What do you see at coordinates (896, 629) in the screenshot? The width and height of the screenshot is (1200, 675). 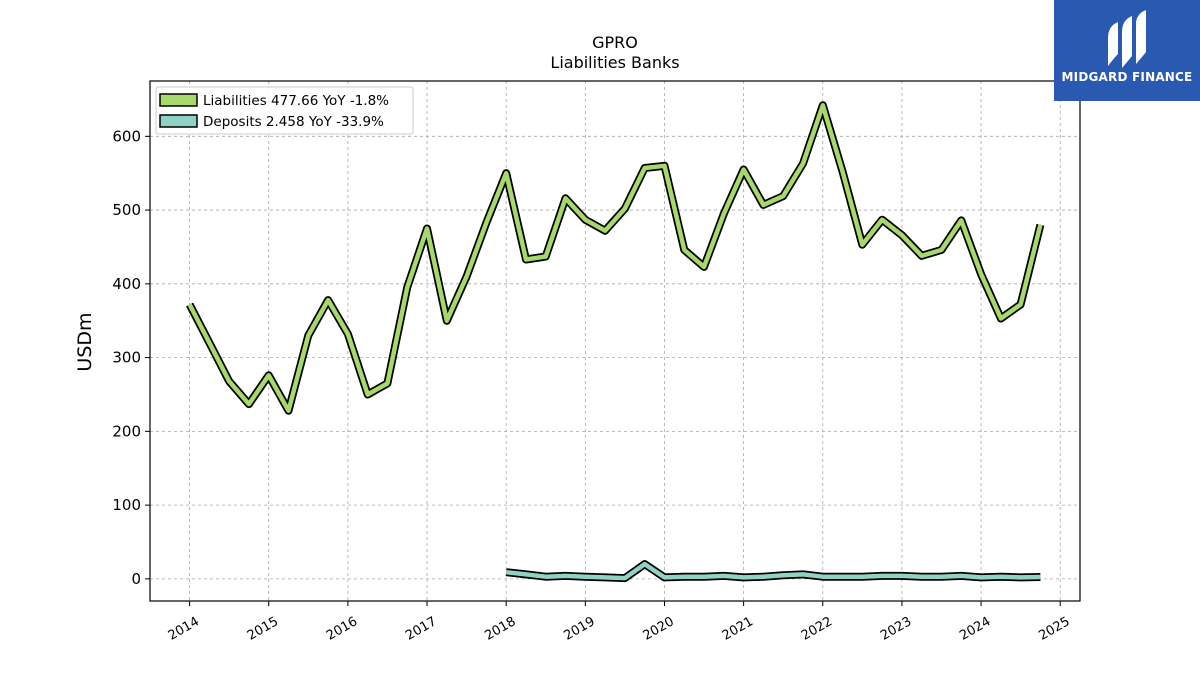 I see `x-tick-label: 2023` at bounding box center [896, 629].